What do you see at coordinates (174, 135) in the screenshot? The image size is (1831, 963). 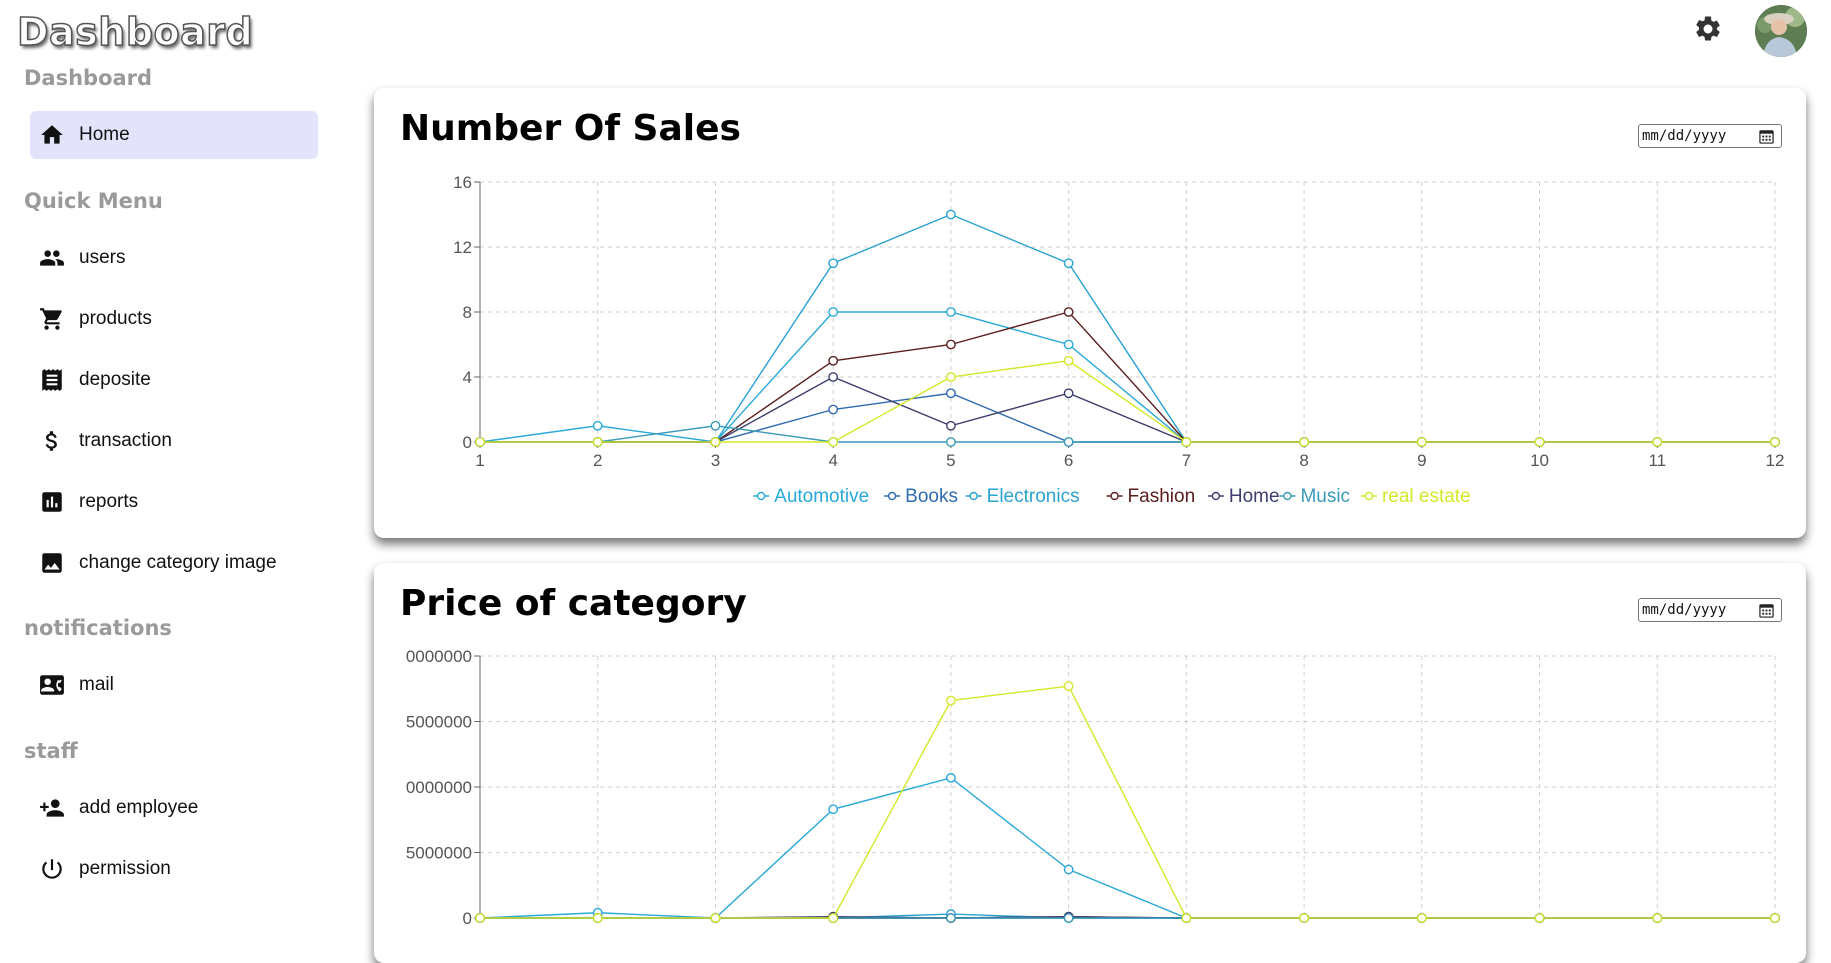 I see `sidebar-item-home: Home` at bounding box center [174, 135].